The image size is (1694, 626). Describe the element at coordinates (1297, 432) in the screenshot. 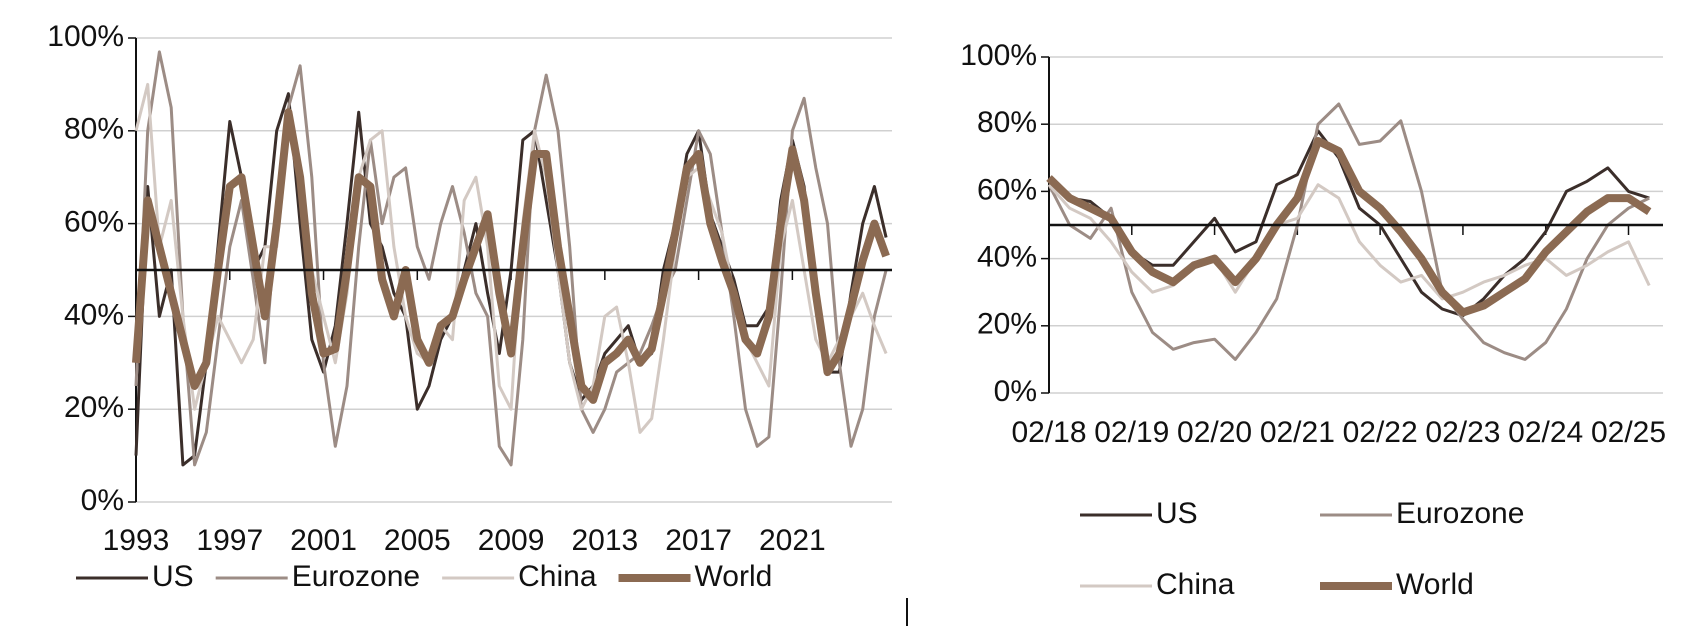

I see `x-tick-label: 02/21` at that location.